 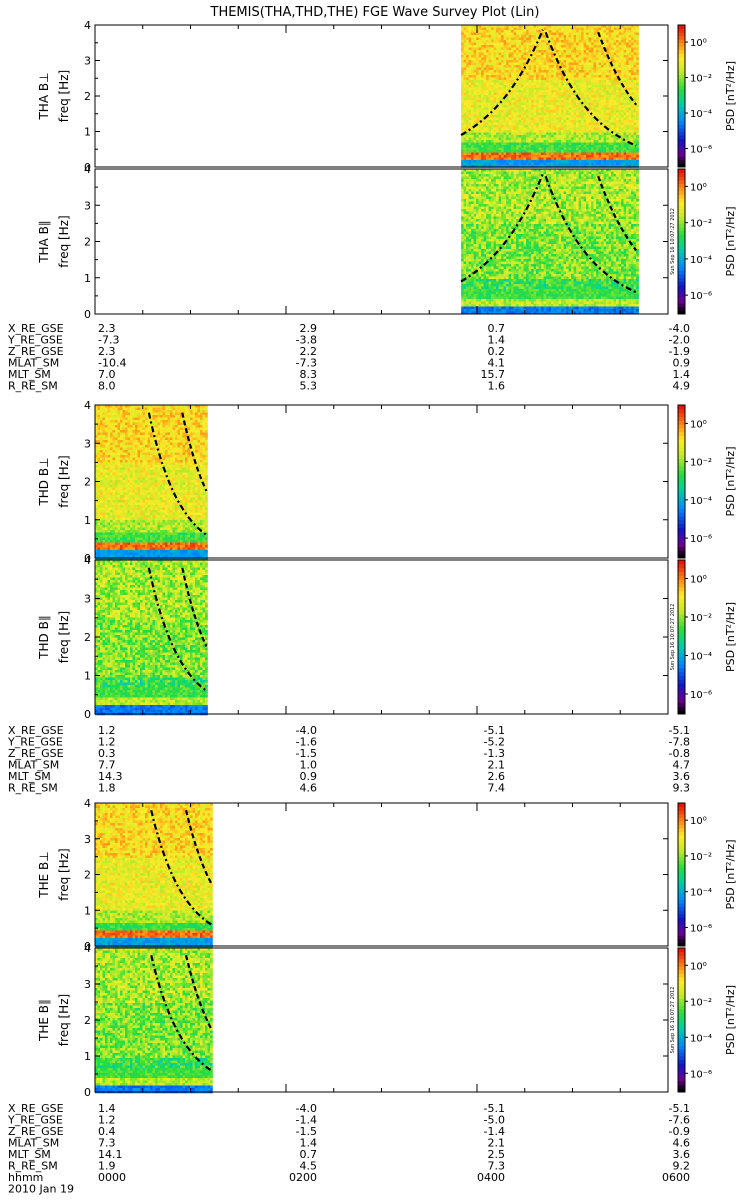 What do you see at coordinates (682, 386) in the screenshot?
I see `orbit-value: 4.9` at bounding box center [682, 386].